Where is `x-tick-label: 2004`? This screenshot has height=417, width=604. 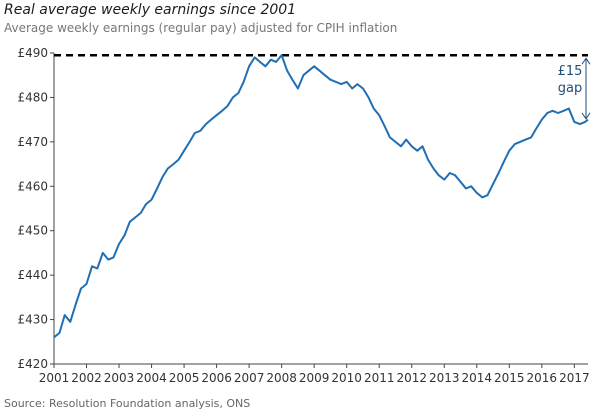
x-tick-label: 2004 is located at coordinates (151, 378).